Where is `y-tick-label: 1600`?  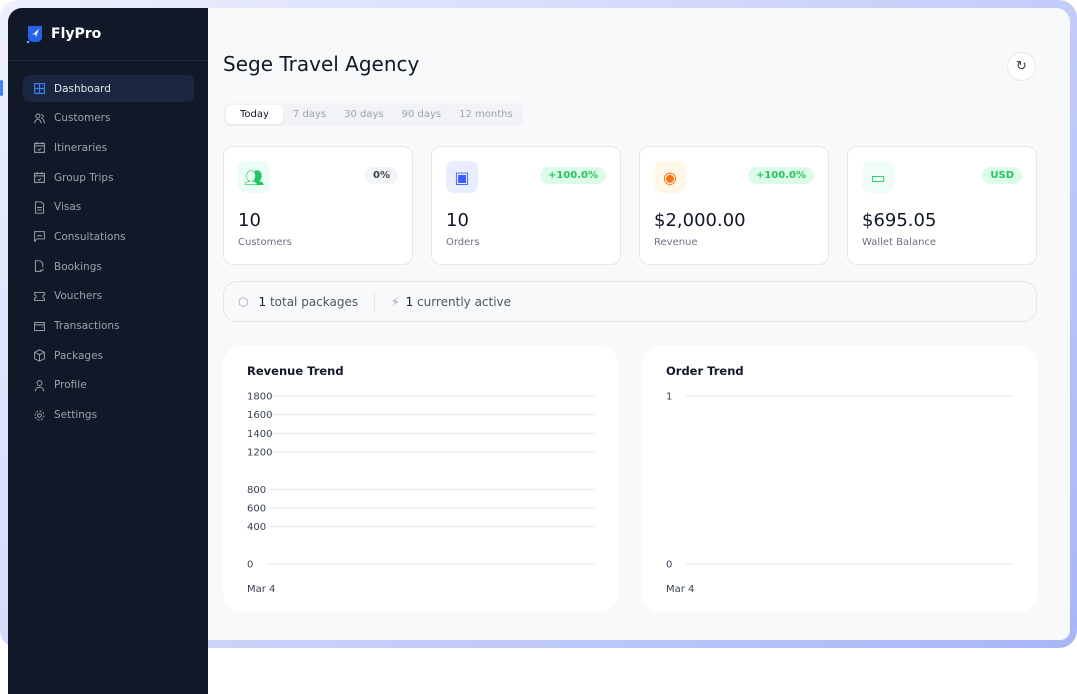 y-tick-label: 1600 is located at coordinates (259, 415).